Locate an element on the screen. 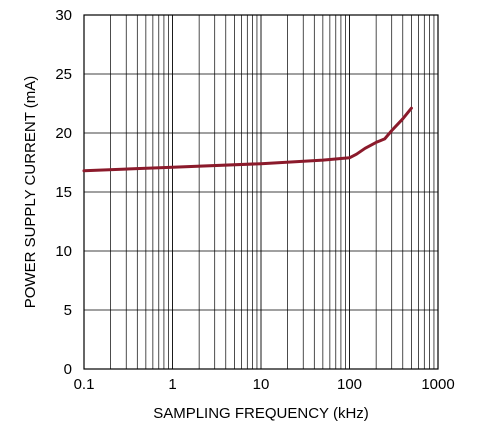  x-axis-label: SAMPLING FREQUENCY (kHz) is located at coordinates (261, 413).